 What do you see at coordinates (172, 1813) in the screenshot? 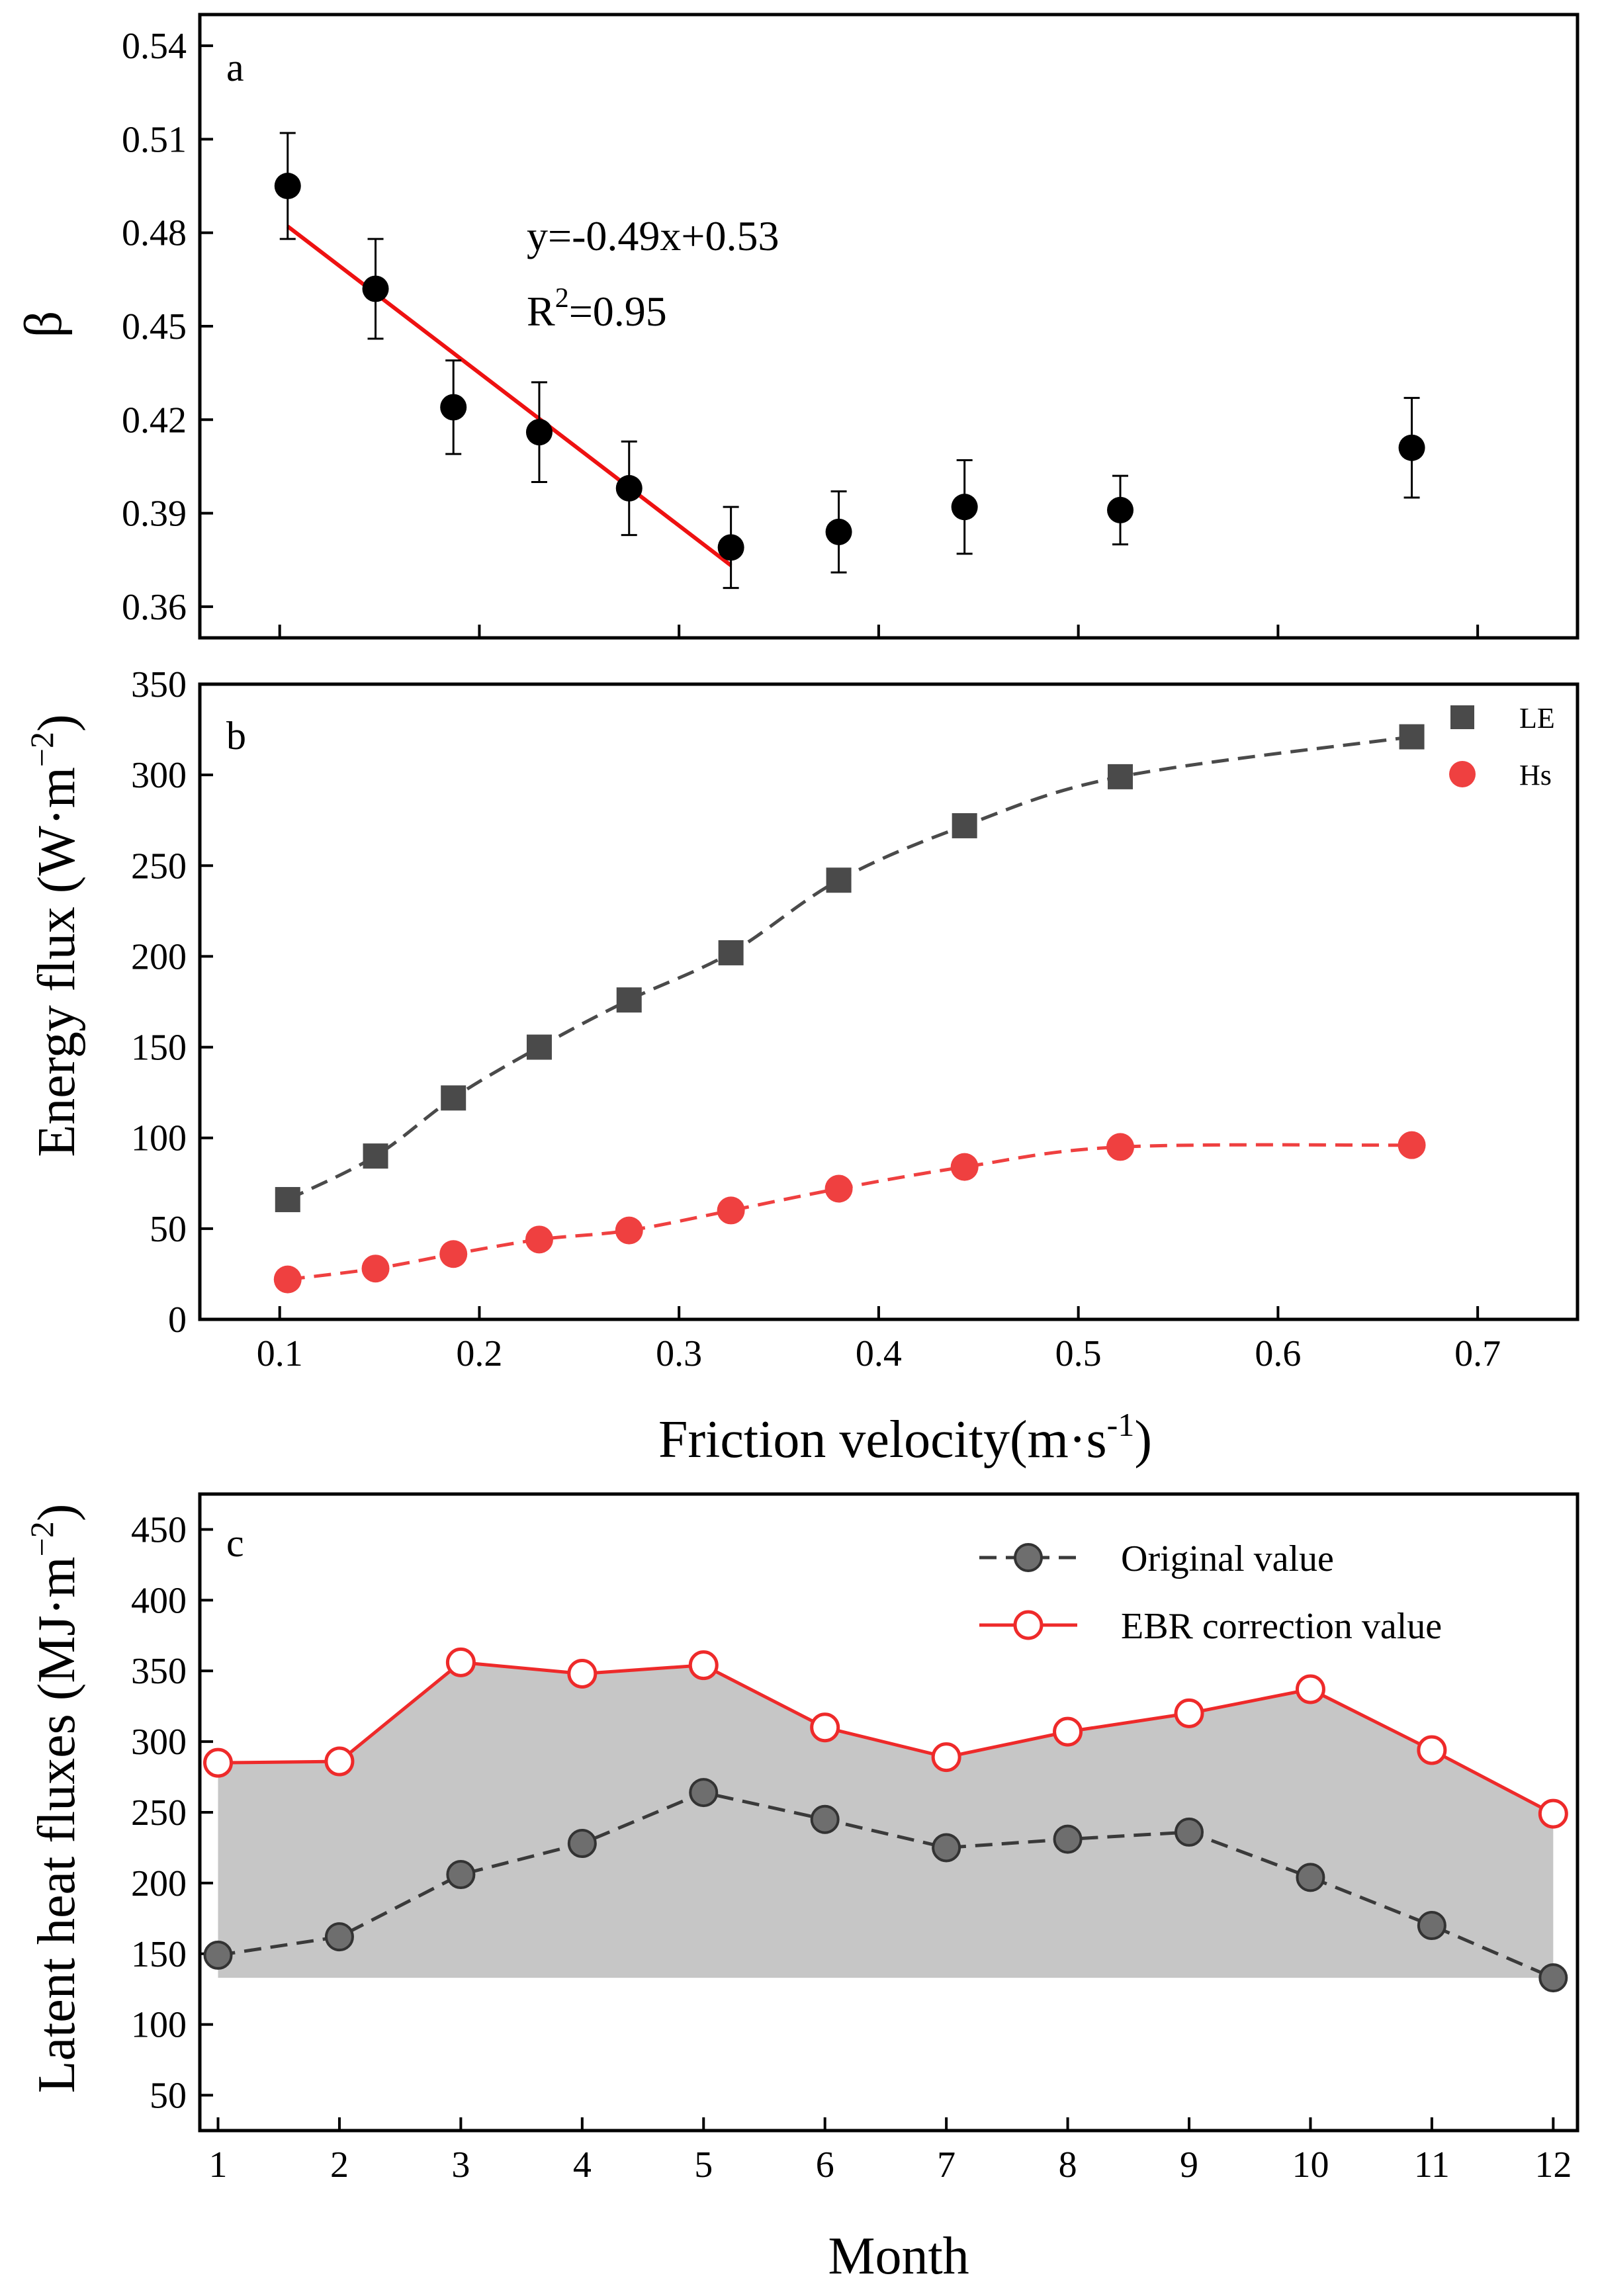
I see `panel-c-y-ticks: 50 100 150 200 250 300 350 400 450` at bounding box center [172, 1813].